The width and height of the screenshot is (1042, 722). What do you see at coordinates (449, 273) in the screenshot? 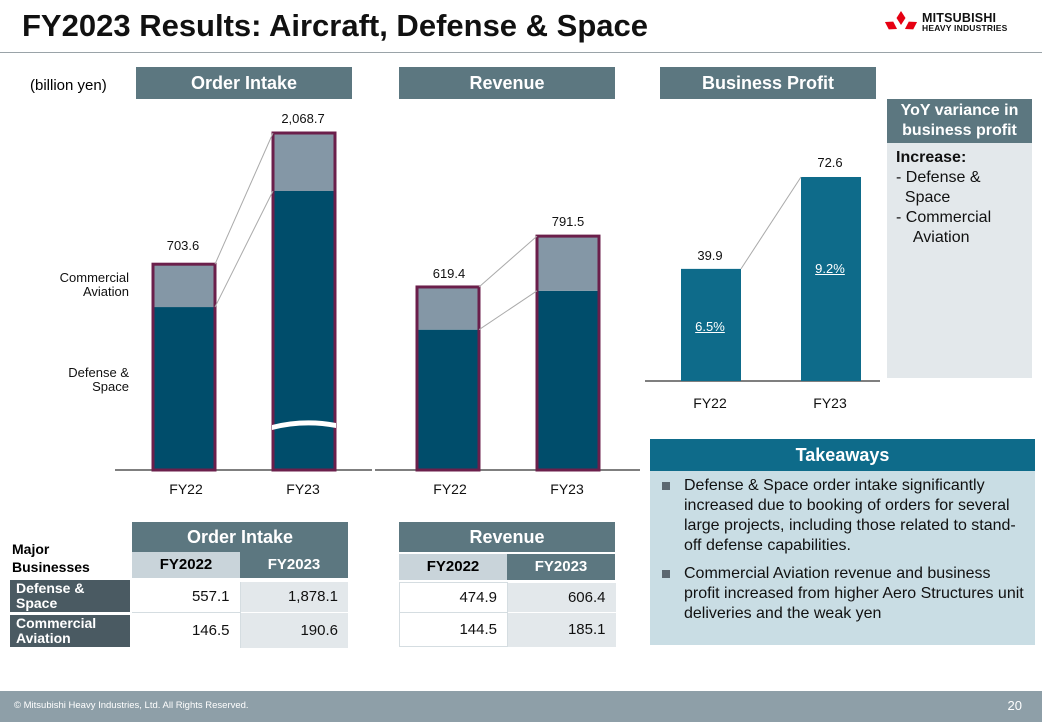
I see `revenue-fy22-total: 619.4` at bounding box center [449, 273].